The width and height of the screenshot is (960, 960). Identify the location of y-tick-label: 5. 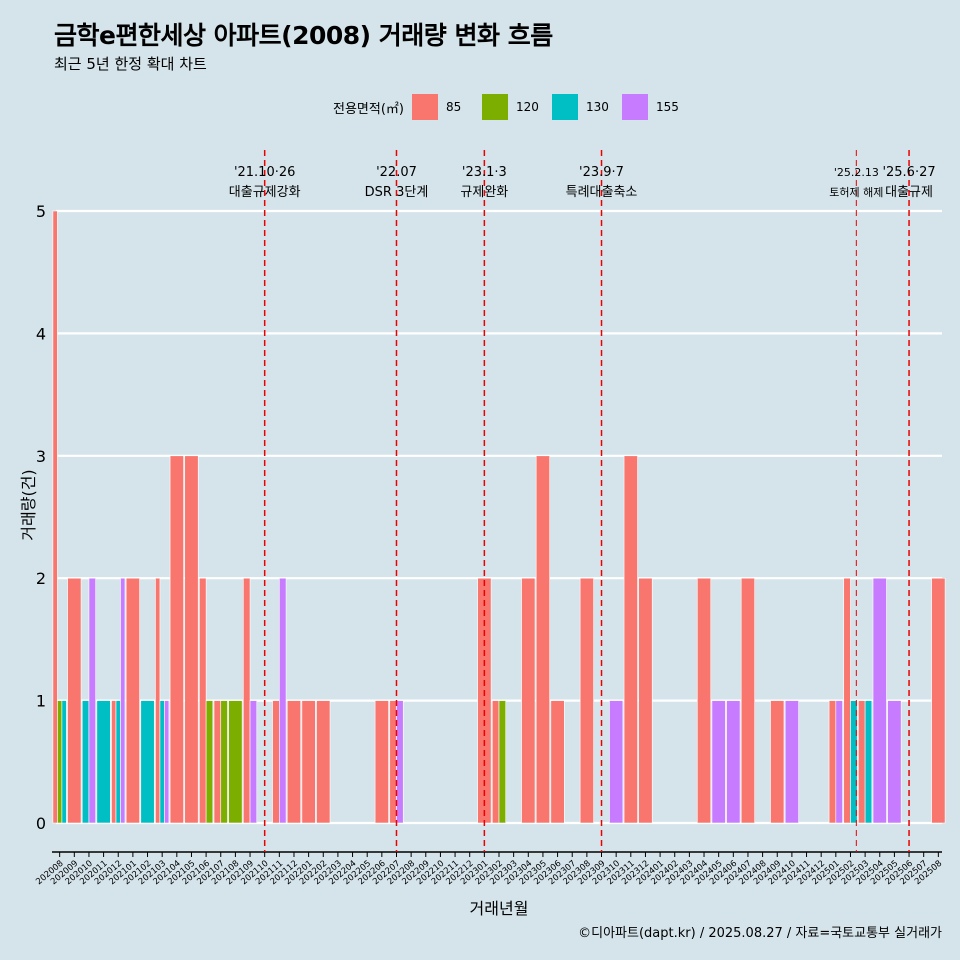
(41, 211).